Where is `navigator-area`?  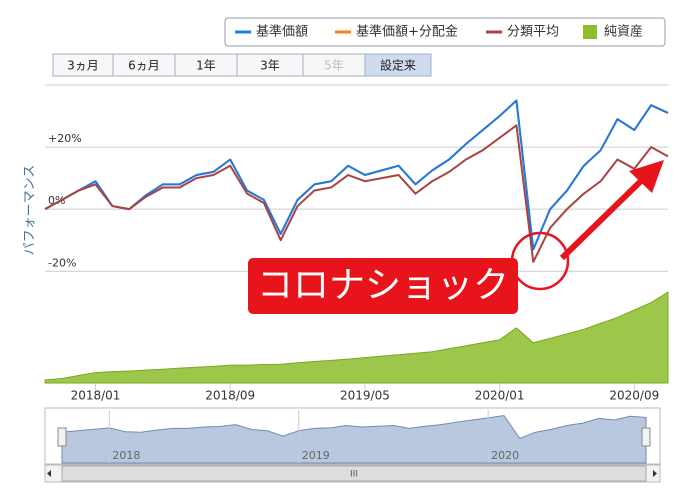
navigator-area is located at coordinates (354, 439).